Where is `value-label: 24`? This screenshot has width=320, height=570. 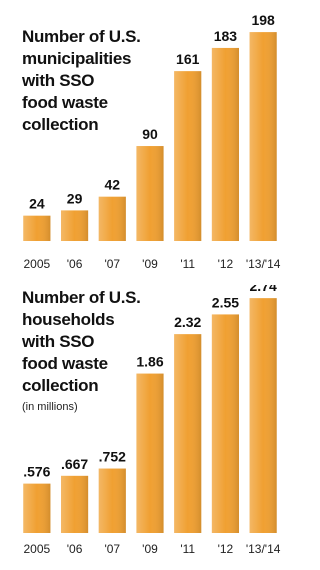 value-label: 24 is located at coordinates (37, 204).